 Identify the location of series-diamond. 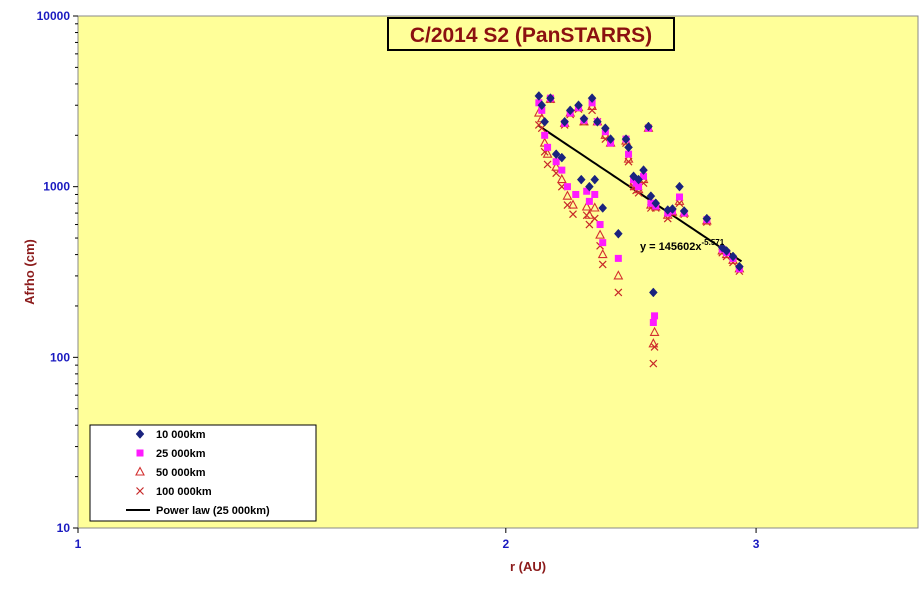
(639, 194).